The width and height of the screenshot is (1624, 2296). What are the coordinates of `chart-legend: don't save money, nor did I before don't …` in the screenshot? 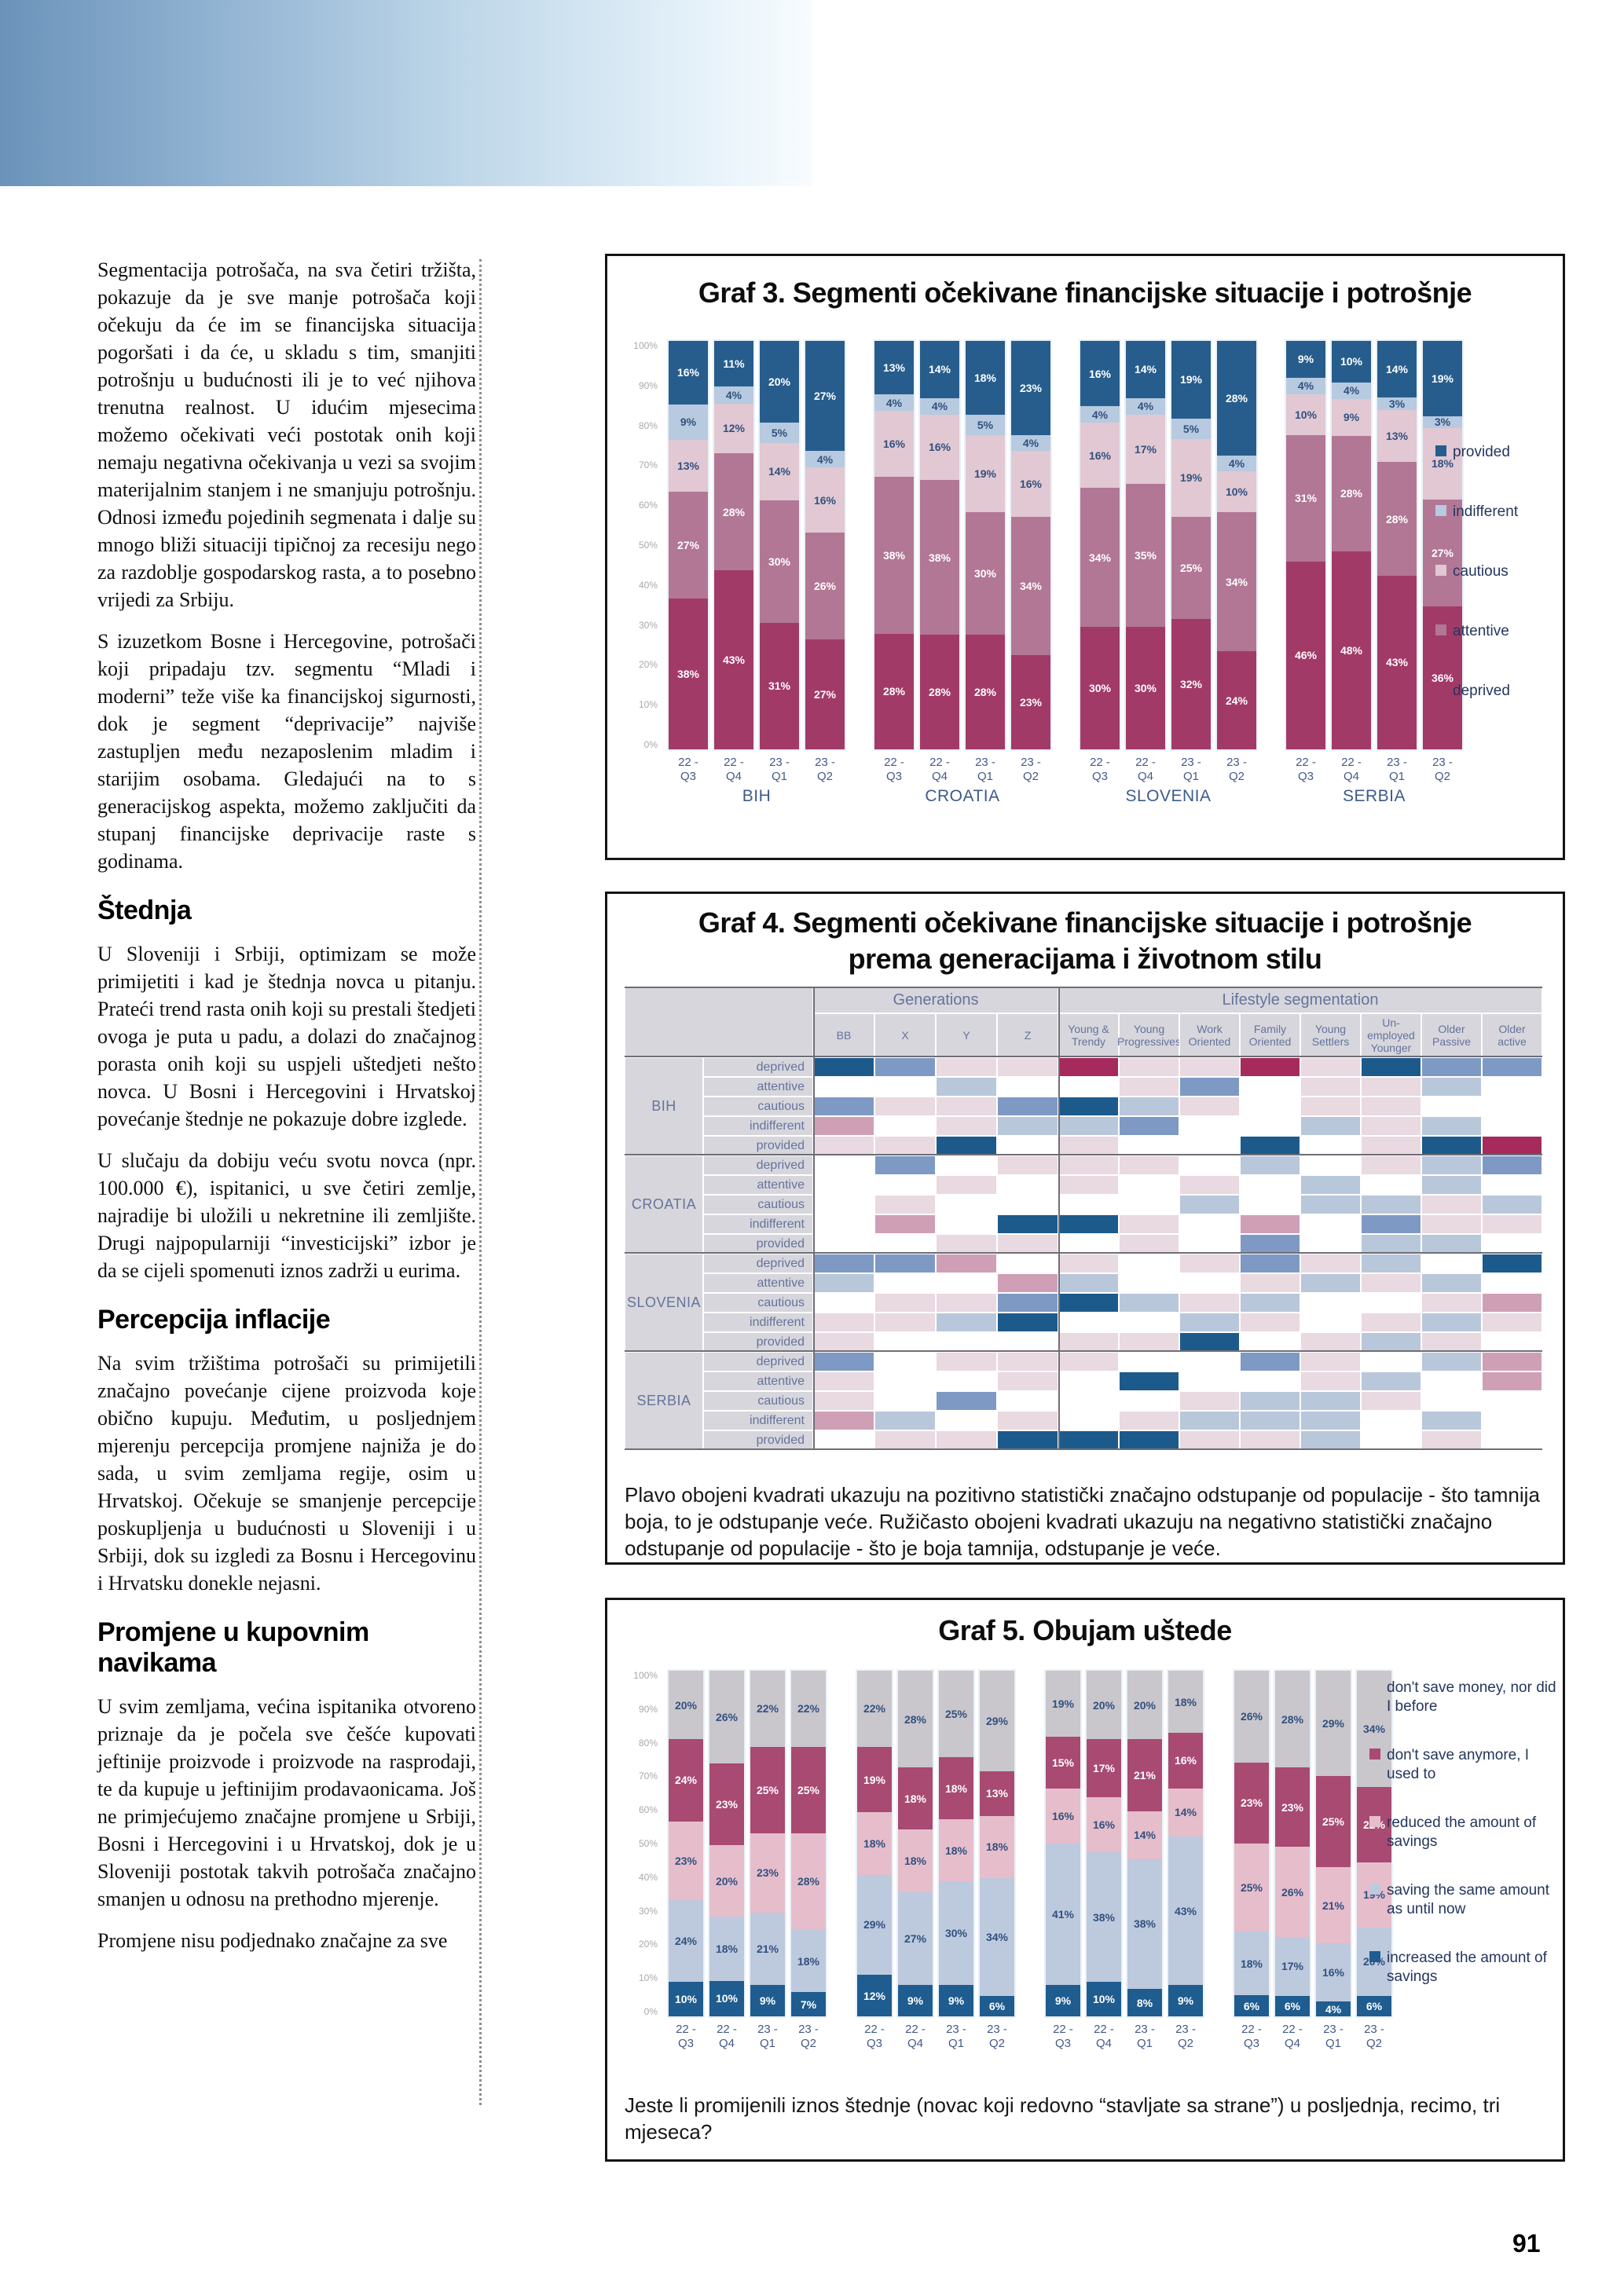 It's located at (1463, 1833).